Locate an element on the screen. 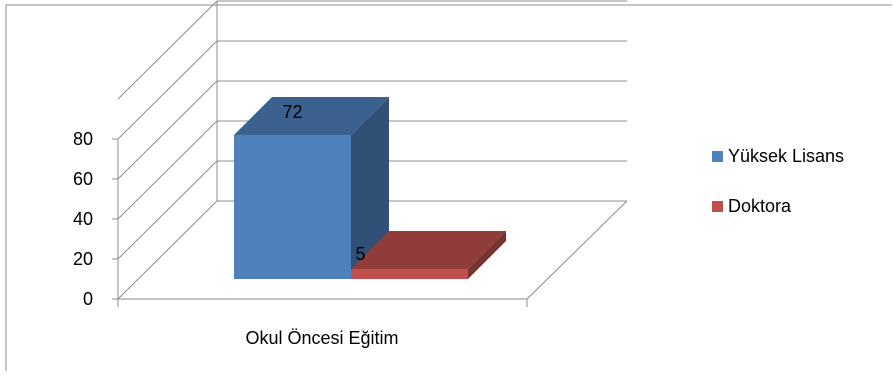 The image size is (893, 376). y-tick-label: 60 is located at coordinates (83, 179).